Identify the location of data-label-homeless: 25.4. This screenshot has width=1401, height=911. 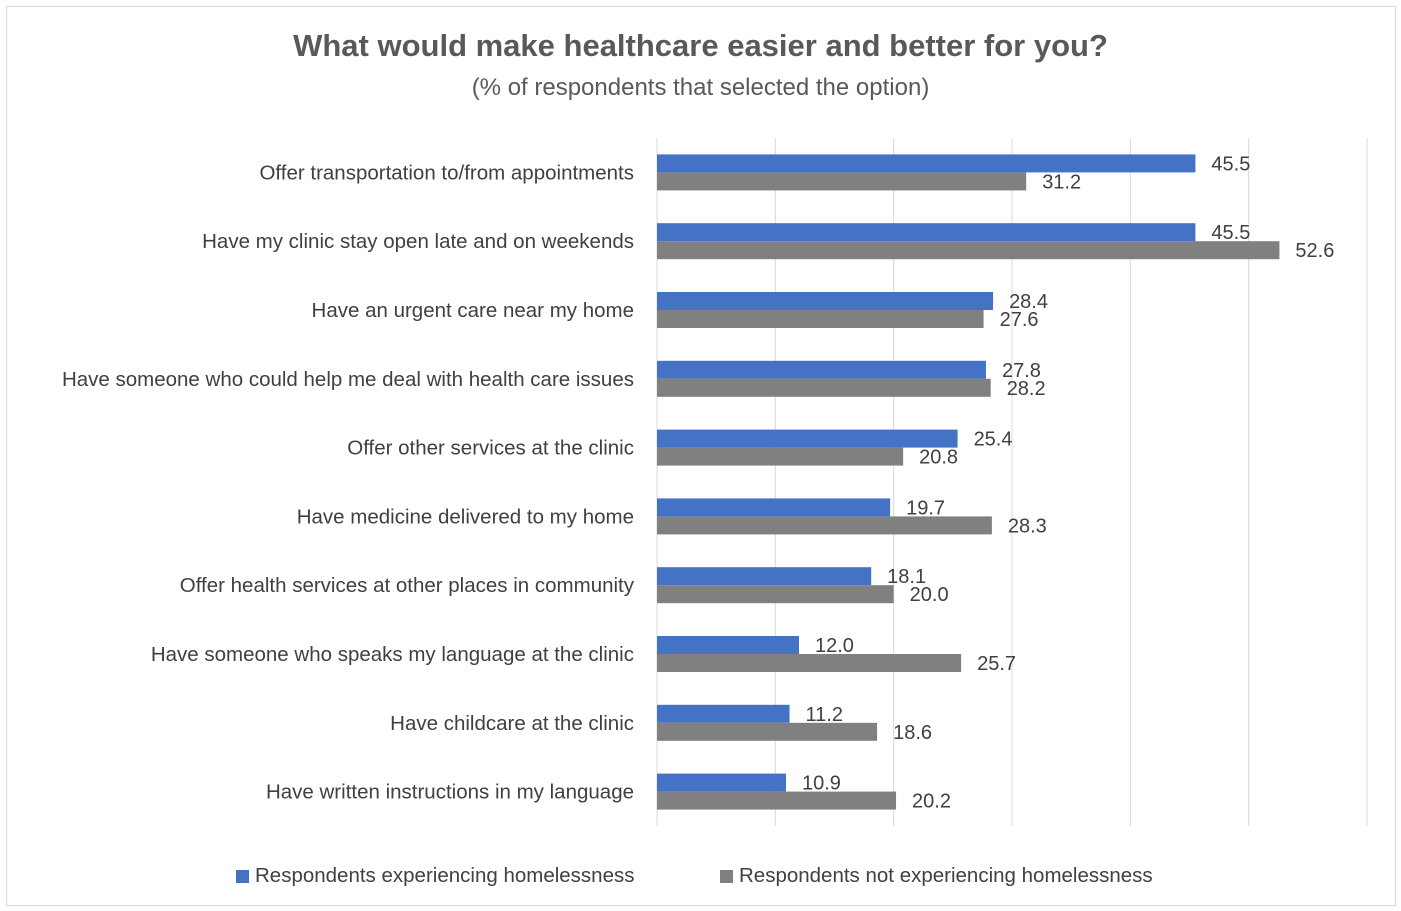
(993, 440).